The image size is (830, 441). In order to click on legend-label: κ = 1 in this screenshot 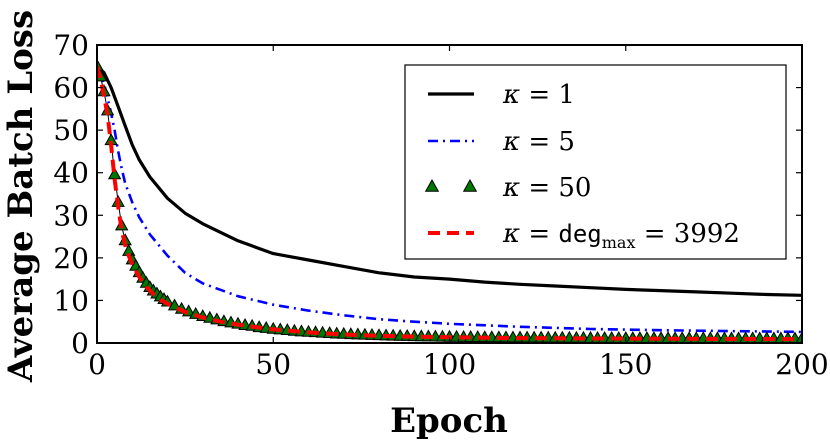, I will do `click(538, 95)`.